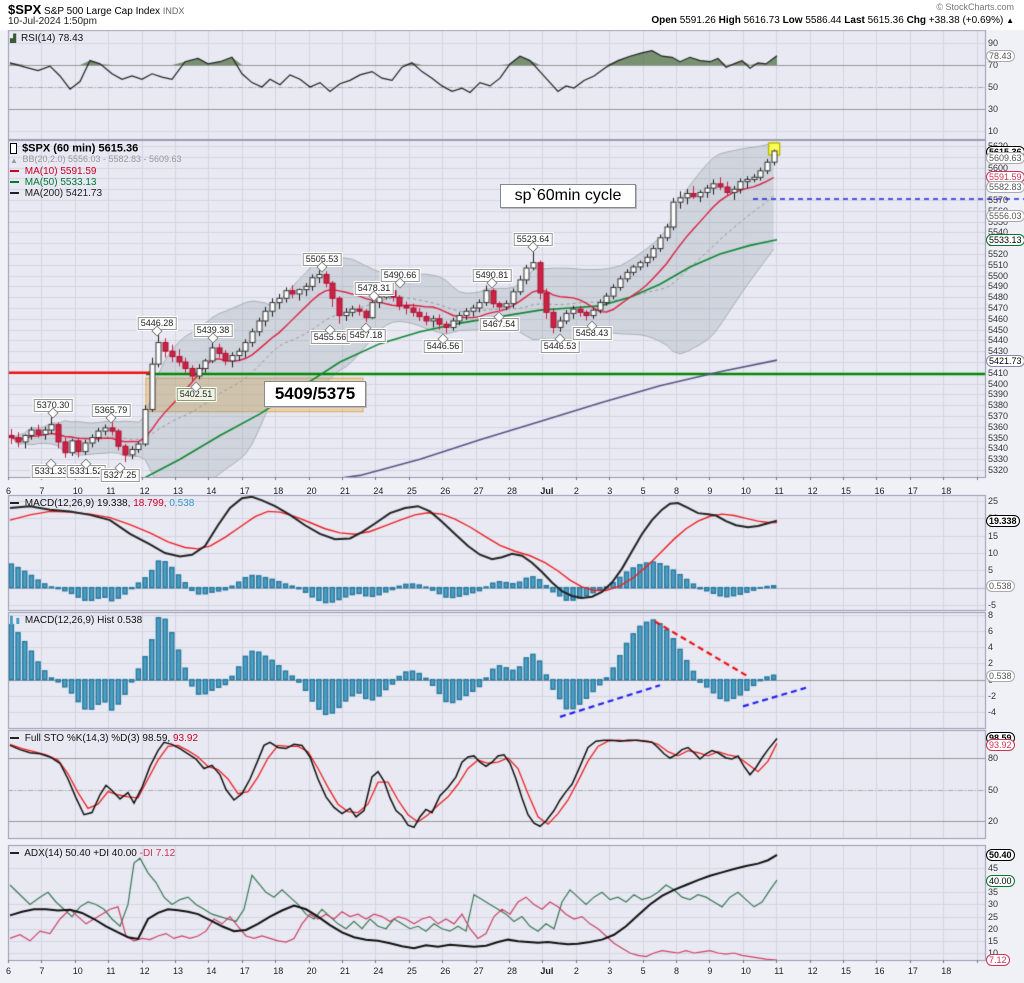 Image resolution: width=1024 pixels, height=983 pixels. What do you see at coordinates (478, 971) in the screenshot?
I see `date-label-bottom: 27` at bounding box center [478, 971].